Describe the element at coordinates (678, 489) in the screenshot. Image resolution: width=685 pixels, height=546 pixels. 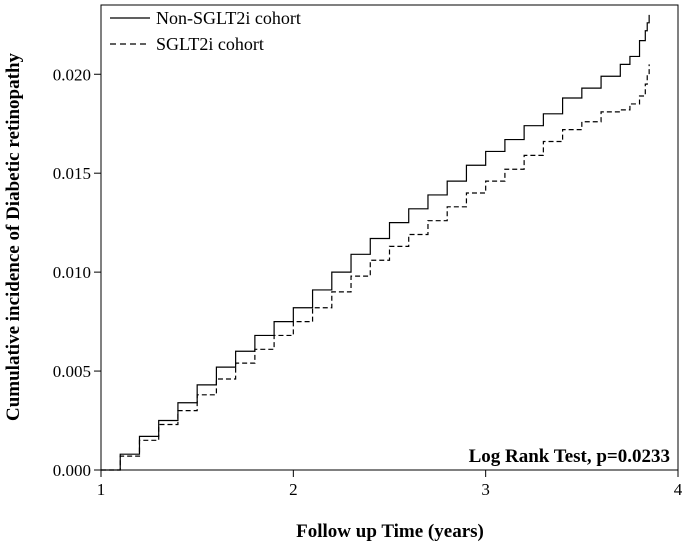
I see `x-tick-label: 4` at that location.